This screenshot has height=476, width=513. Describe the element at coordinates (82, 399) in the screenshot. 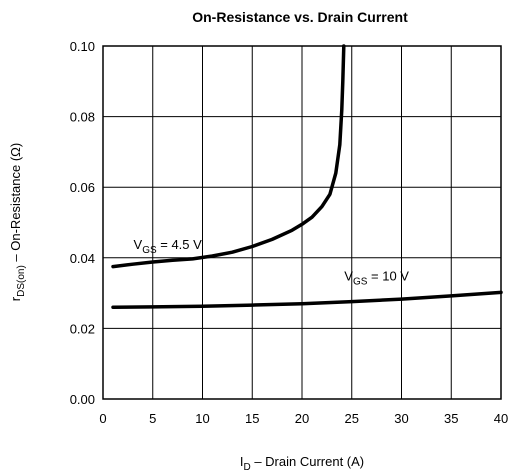

I see `y-tick-label: 0.00` at that location.